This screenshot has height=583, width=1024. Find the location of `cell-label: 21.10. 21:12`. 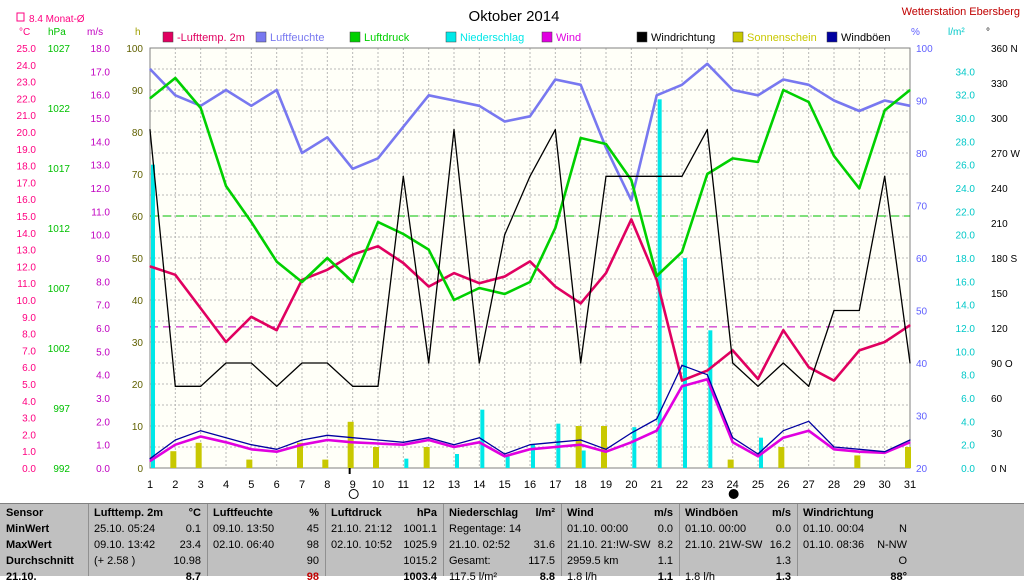

cell-label: 21.10. 21:12 is located at coordinates (362, 529).